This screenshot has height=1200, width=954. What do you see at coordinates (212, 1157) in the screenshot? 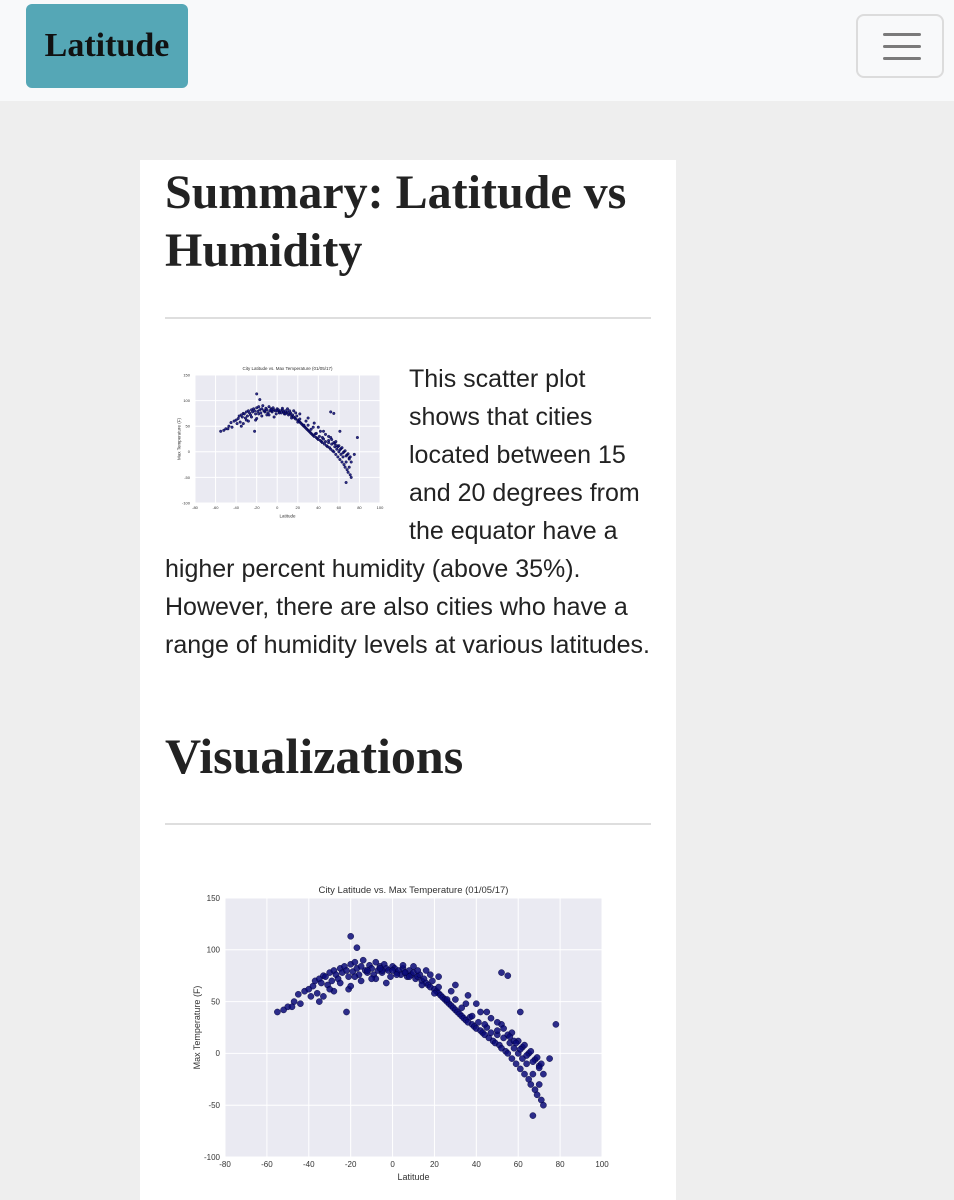
I see `y-tick-label: -100` at bounding box center [212, 1157].